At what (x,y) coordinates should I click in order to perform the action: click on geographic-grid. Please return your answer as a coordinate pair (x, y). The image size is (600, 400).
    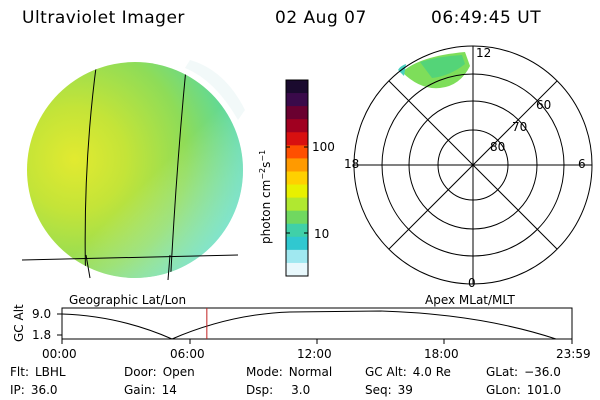
    Looking at the image, I should click on (136, 170).